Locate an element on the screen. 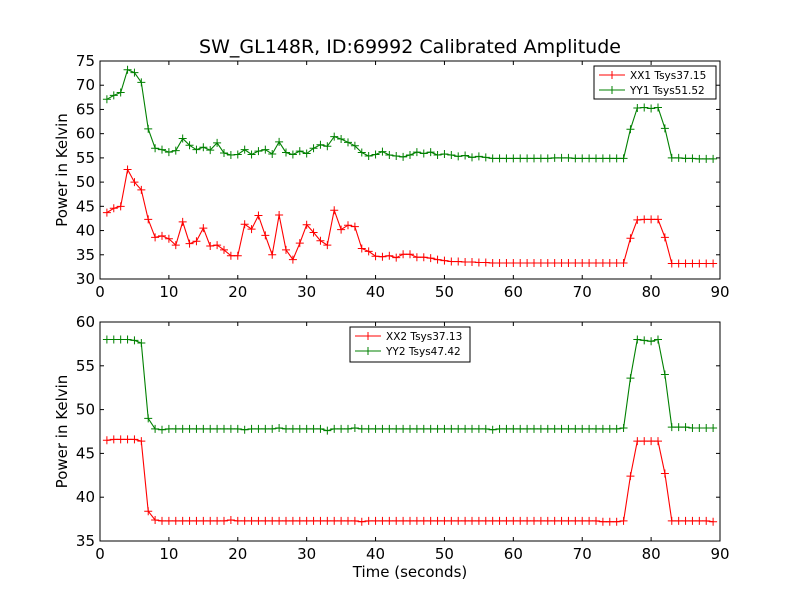 Image resolution: width=800 pixels, height=604 pixels. x-axis-label: Time (seconds) is located at coordinates (410, 572).